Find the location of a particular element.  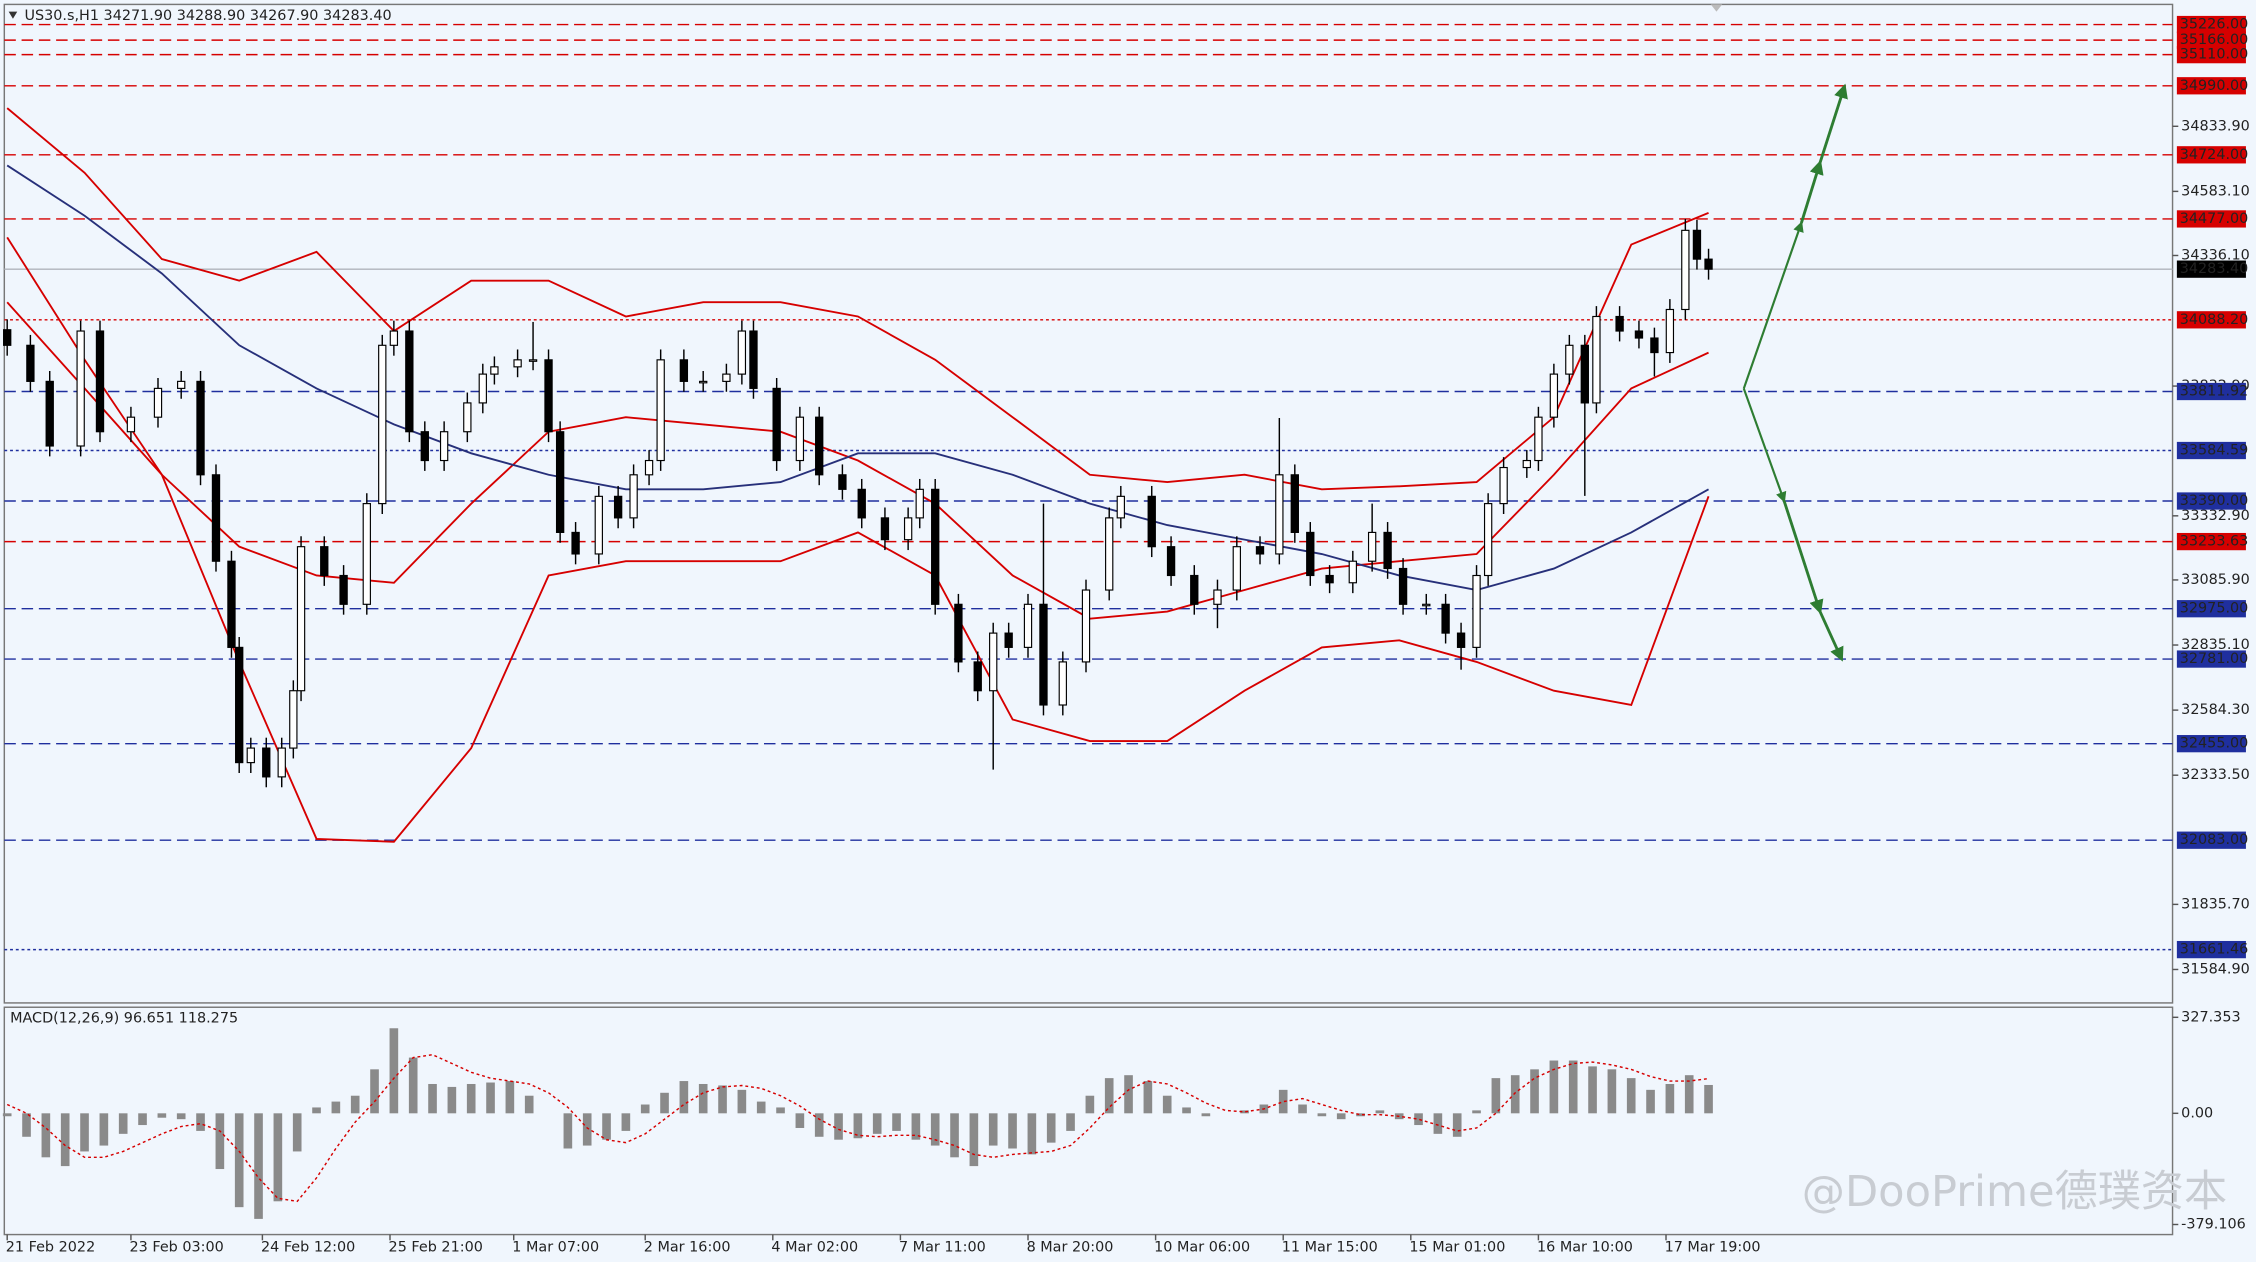

level-label: 31661.46 is located at coordinates (2214, 950).